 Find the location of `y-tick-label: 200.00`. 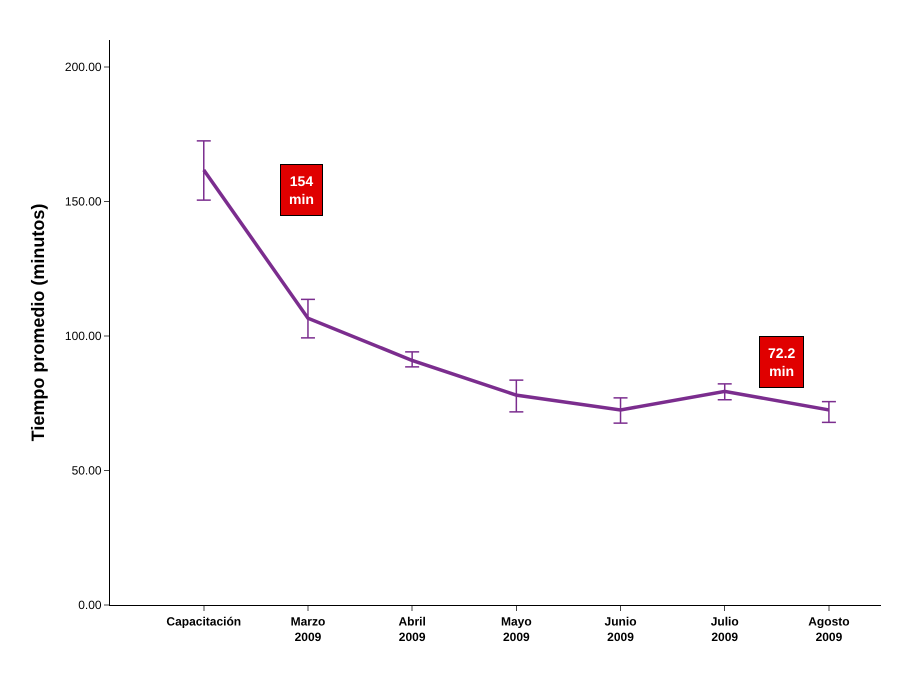

y-tick-label: 200.00 is located at coordinates (83, 67).